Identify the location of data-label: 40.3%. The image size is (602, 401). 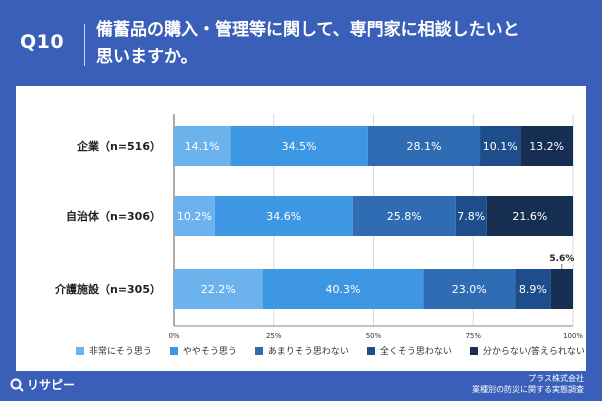
(342, 289).